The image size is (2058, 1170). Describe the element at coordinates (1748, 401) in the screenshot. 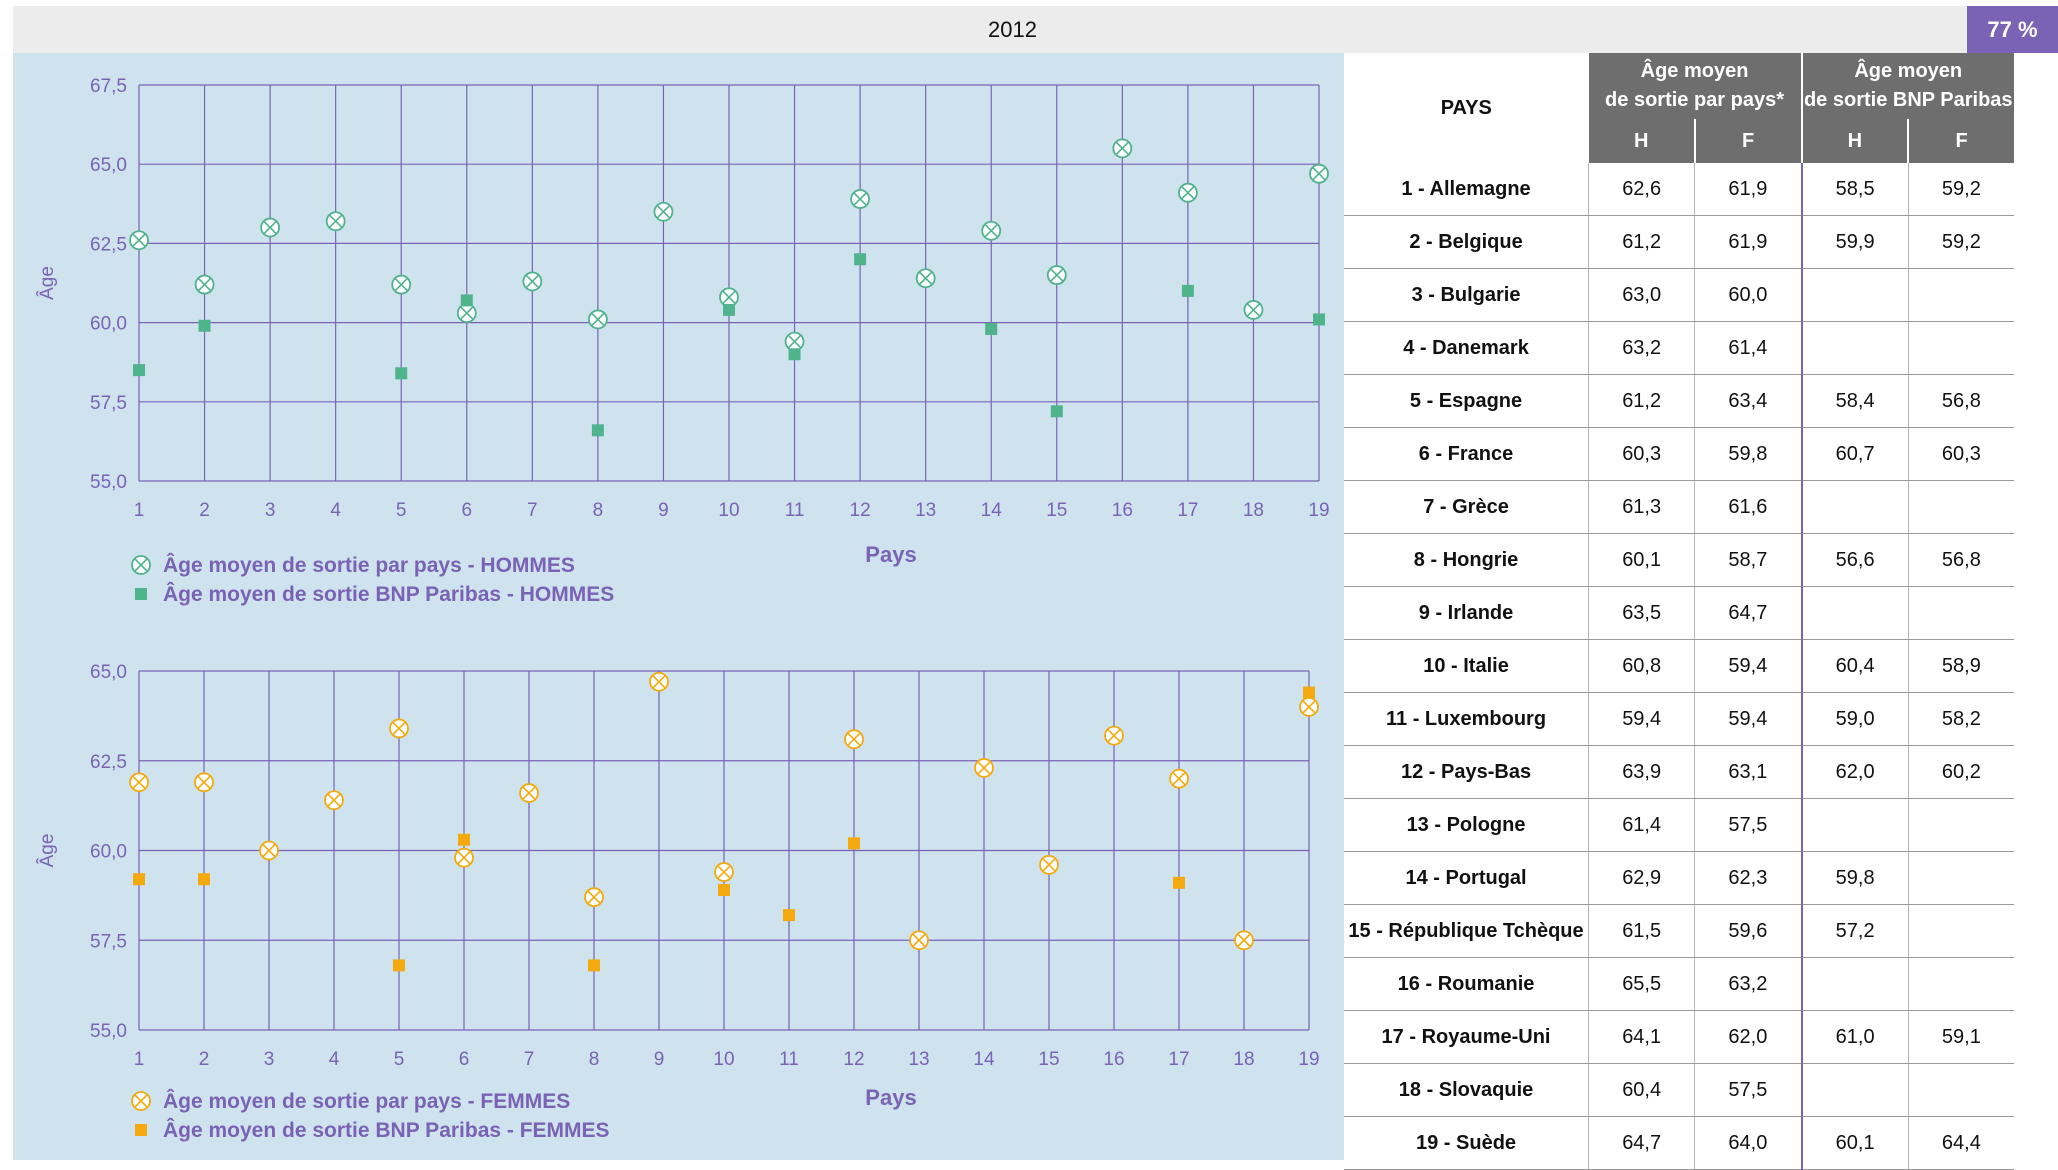

I see `value-cell-f-country: 63,4` at that location.